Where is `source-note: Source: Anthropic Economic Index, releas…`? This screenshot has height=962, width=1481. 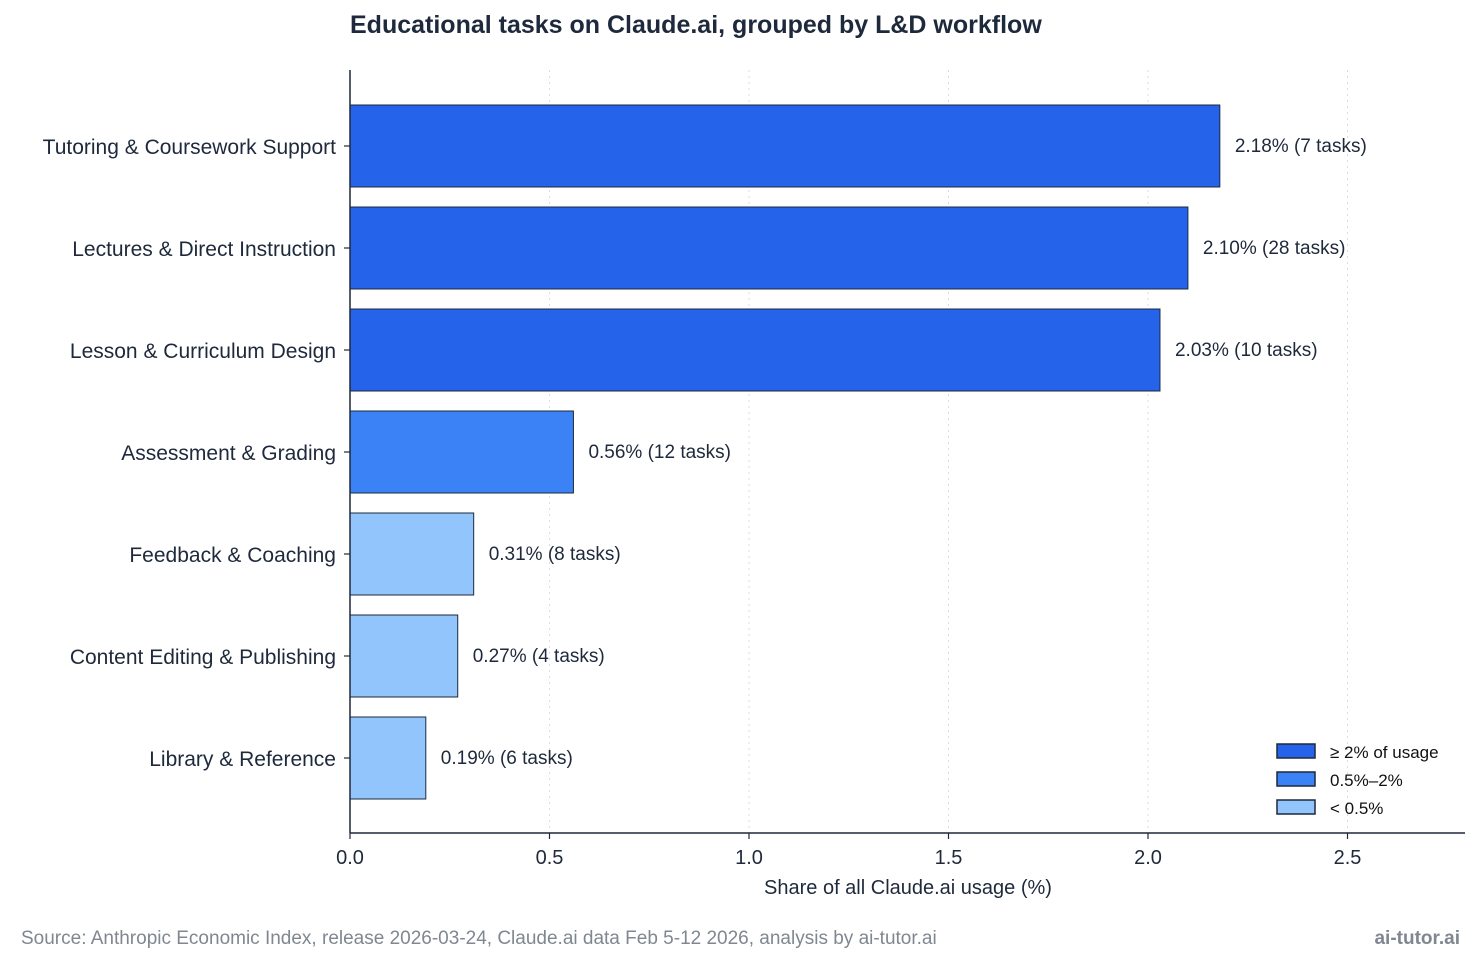 source-note: Source: Anthropic Economic Index, releas… is located at coordinates (479, 938).